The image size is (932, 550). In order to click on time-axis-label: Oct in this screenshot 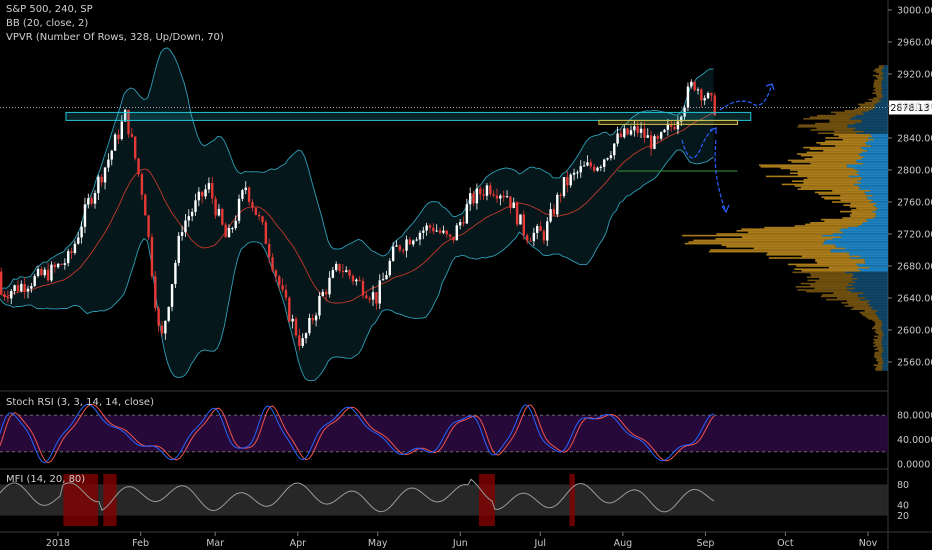, I will do `click(785, 543)`.